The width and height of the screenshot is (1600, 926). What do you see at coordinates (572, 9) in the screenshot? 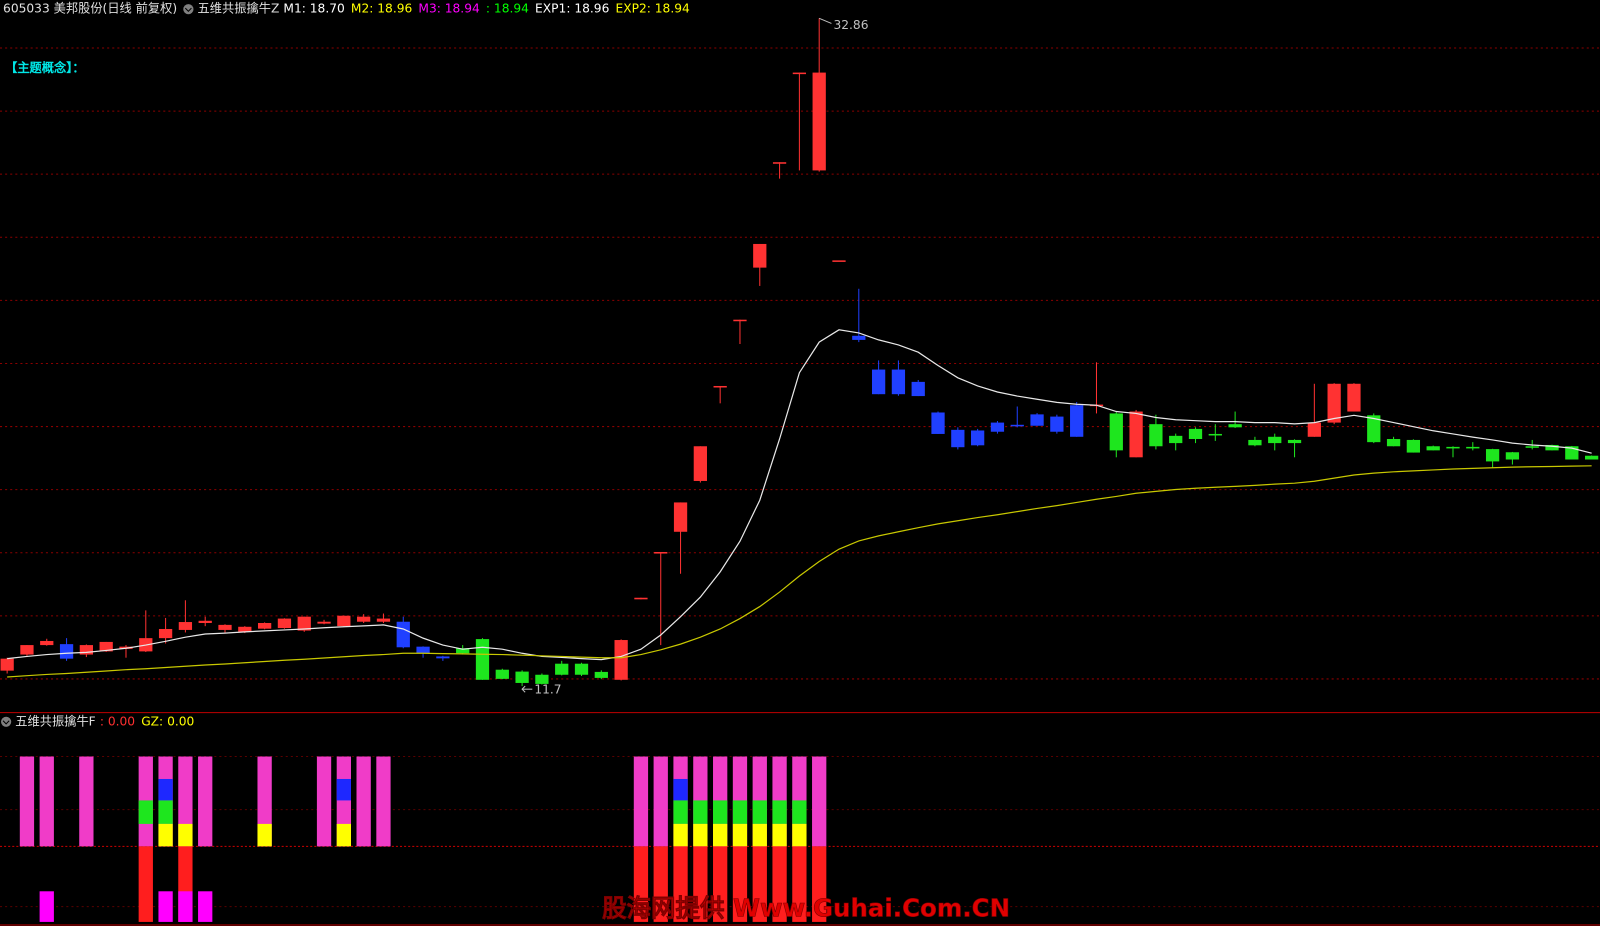
I see `indicator-value: EXP1: 18.96` at bounding box center [572, 9].